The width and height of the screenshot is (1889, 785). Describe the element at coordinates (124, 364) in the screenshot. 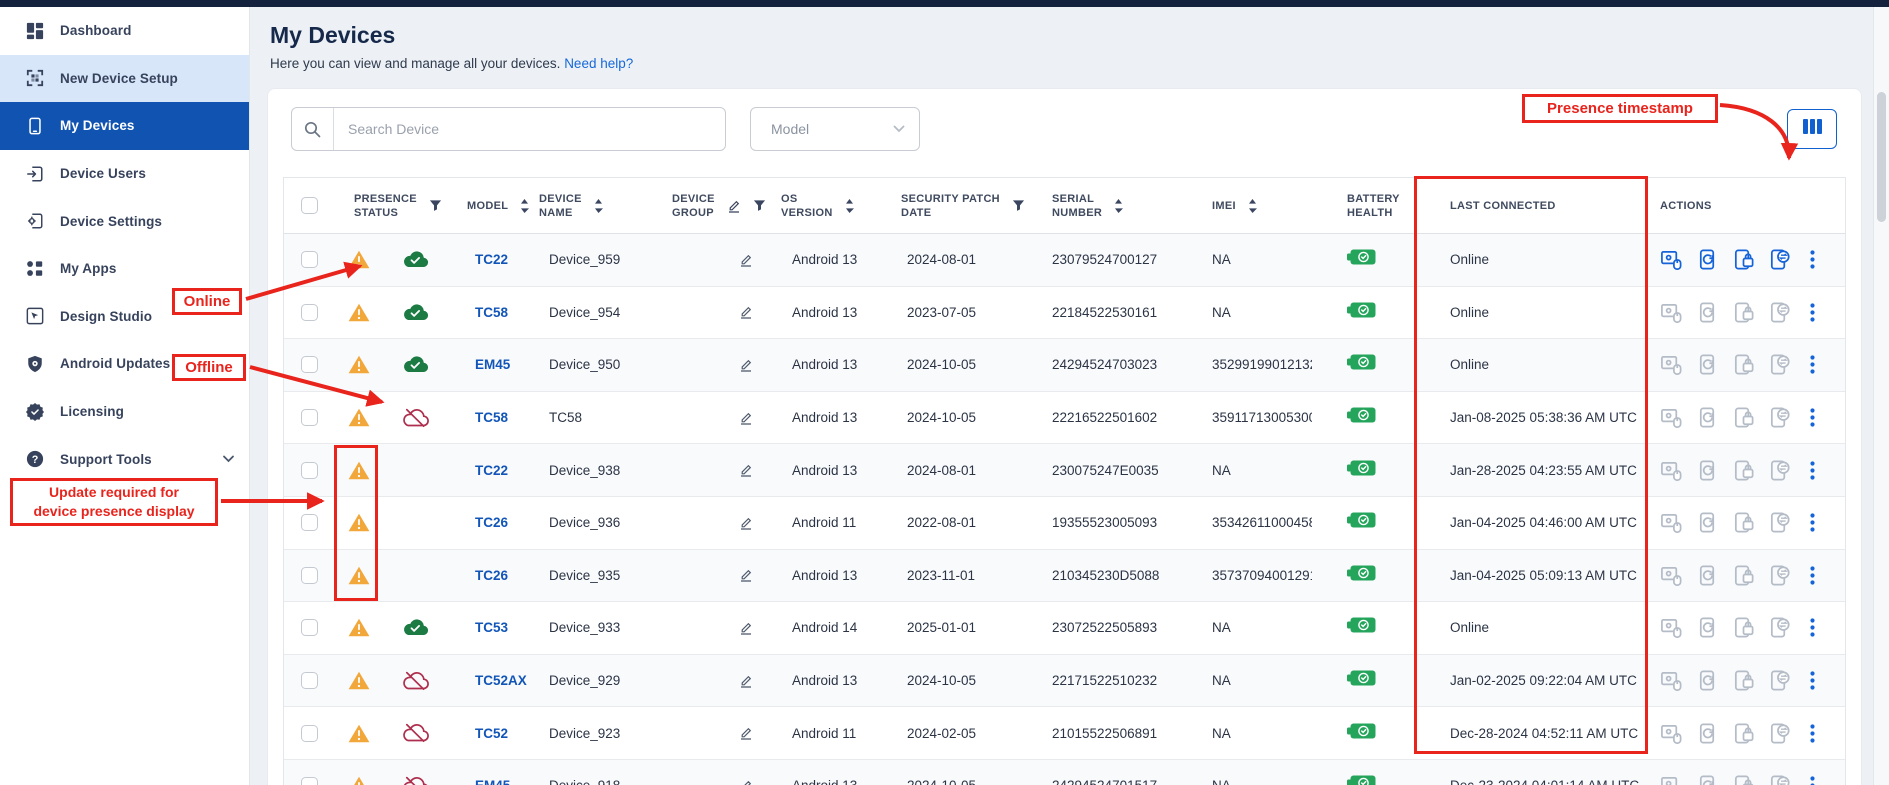

I see `sidebar-item-android-updates: Android Updates` at that location.